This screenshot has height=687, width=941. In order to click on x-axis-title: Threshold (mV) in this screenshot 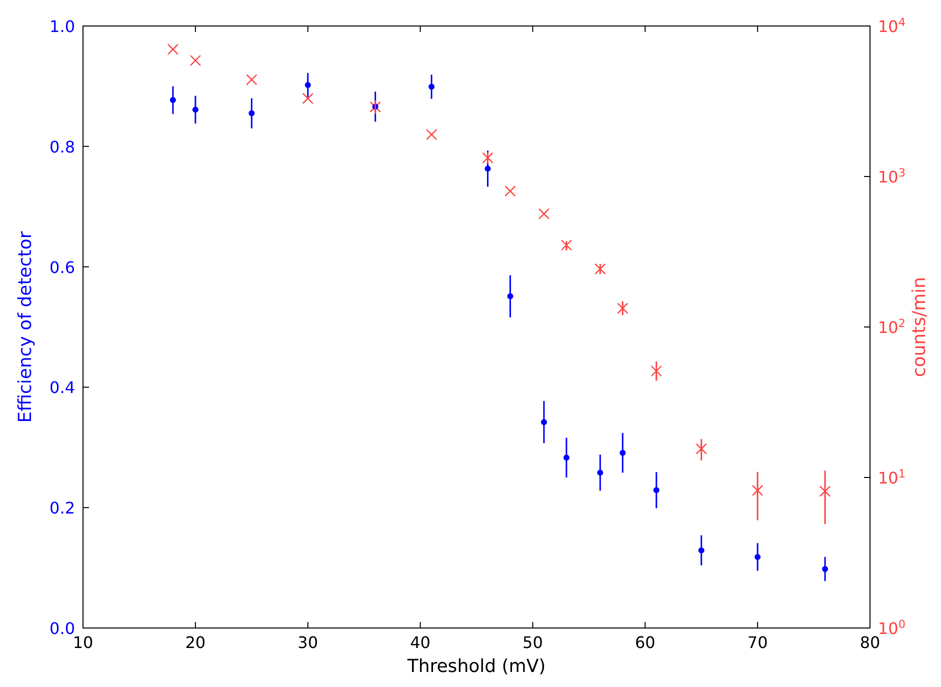, I will do `click(476, 666)`.